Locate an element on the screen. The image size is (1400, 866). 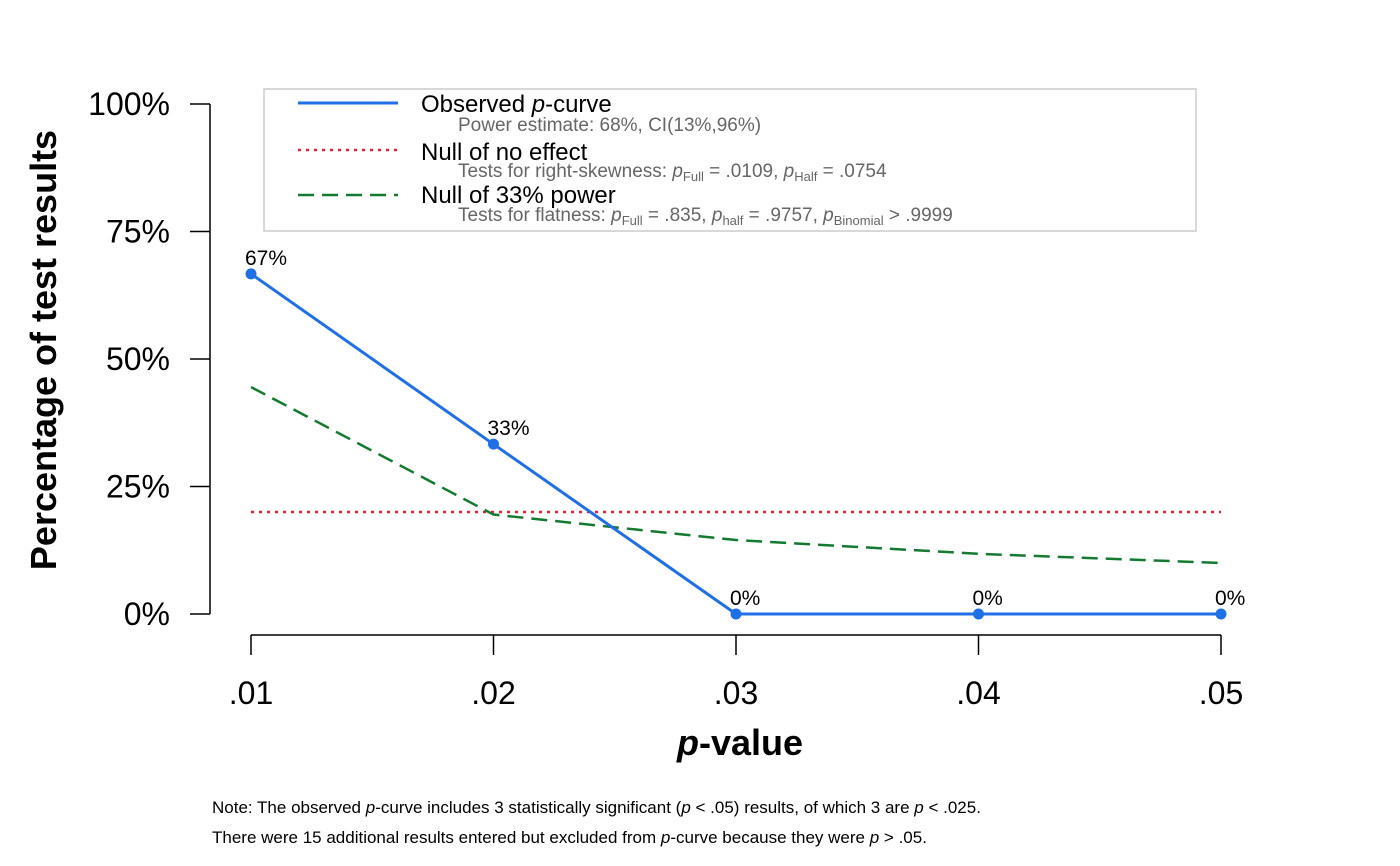
x-tick-label: .03 is located at coordinates (736, 693).